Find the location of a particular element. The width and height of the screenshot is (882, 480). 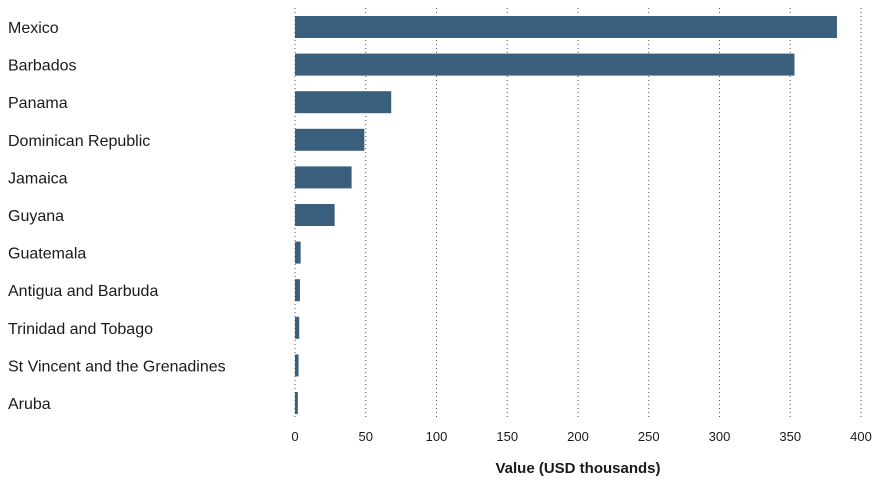

category-label-9: St Vincent and the Grenadines is located at coordinates (117, 366).